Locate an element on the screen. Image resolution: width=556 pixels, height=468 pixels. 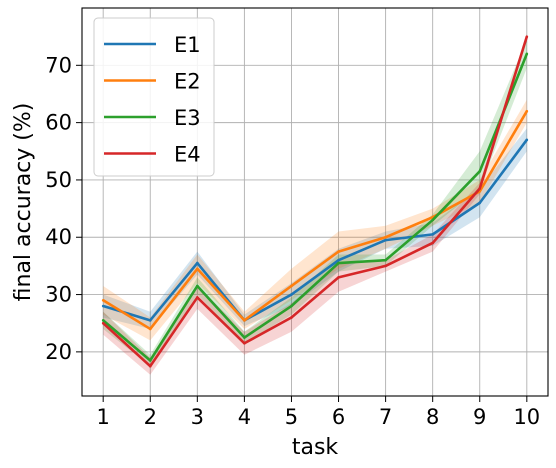
legend-label-e3: E3 is located at coordinates (187, 118).